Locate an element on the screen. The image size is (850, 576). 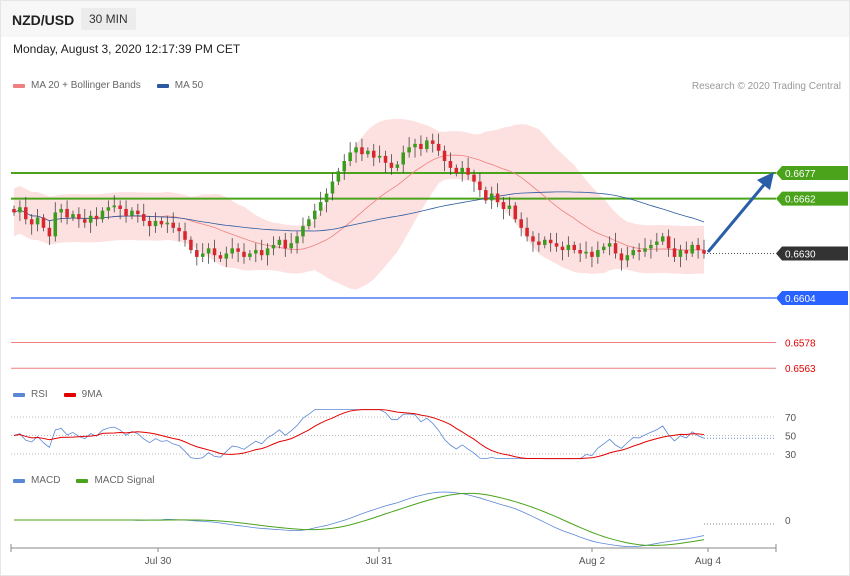
x-axis-label: Jul 31 is located at coordinates (379, 561).